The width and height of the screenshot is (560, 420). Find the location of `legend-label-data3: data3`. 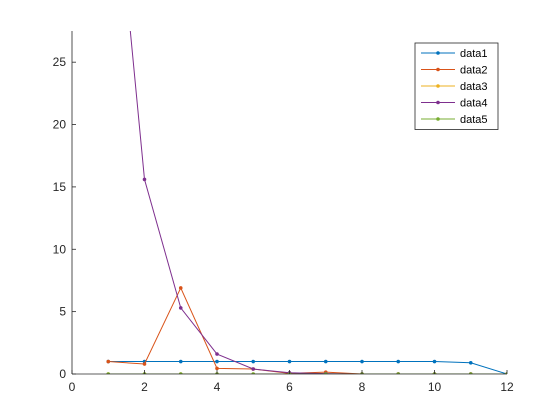

legend-label-data3: data3 is located at coordinates (474, 87).